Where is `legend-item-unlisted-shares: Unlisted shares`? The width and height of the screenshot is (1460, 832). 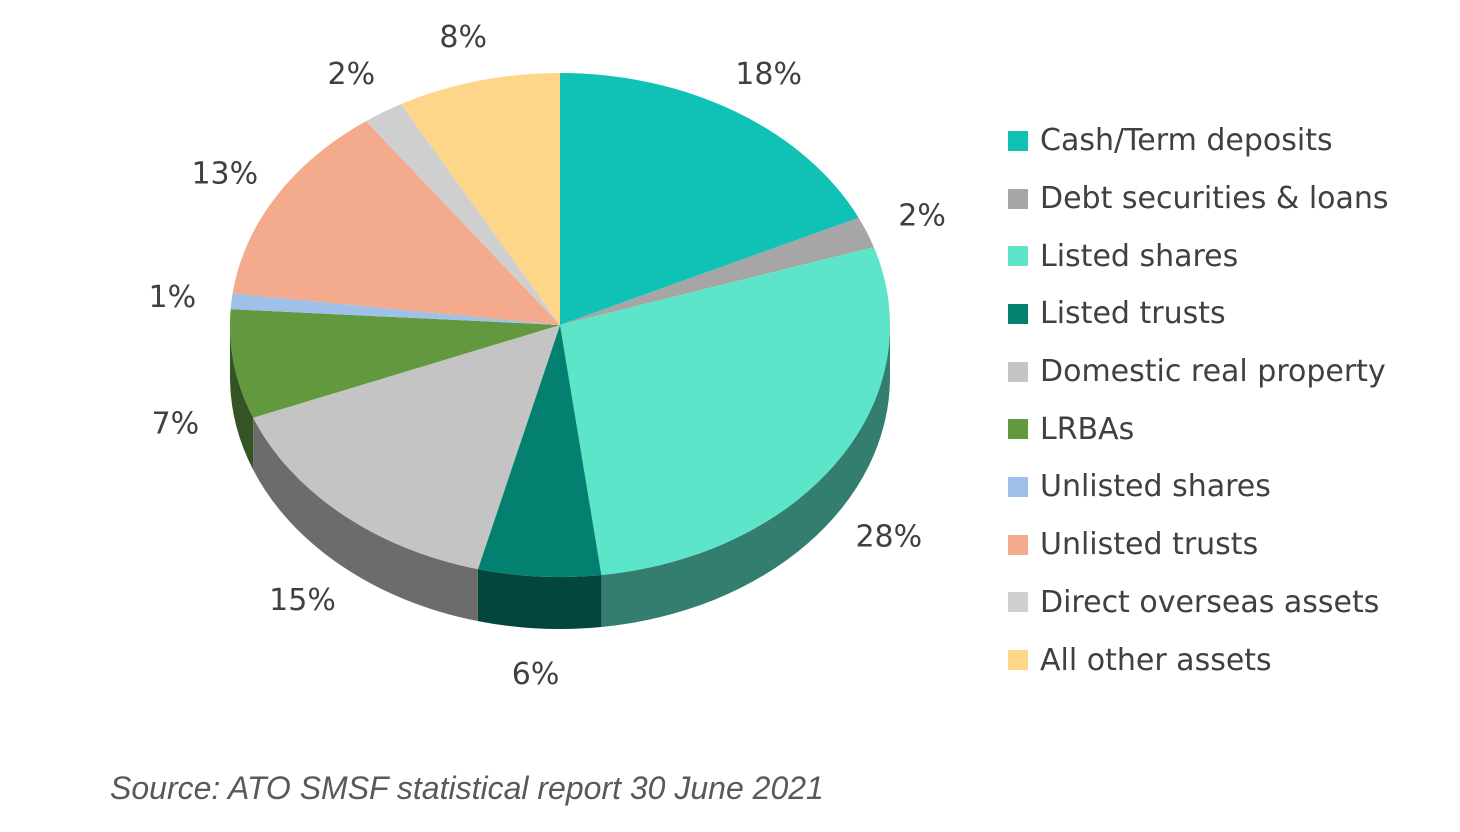
legend-item-unlisted-shares: Unlisted shares is located at coordinates (1198, 487).